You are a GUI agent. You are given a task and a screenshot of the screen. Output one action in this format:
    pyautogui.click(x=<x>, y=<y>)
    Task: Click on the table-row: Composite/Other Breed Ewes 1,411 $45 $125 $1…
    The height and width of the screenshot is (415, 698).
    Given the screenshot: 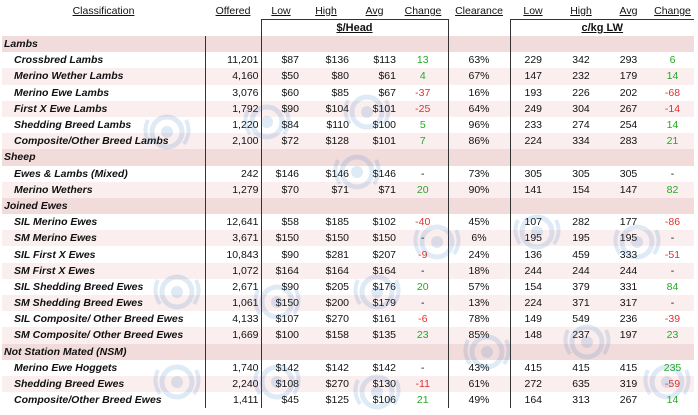 What is the action you would take?
    pyautogui.click(x=348, y=400)
    